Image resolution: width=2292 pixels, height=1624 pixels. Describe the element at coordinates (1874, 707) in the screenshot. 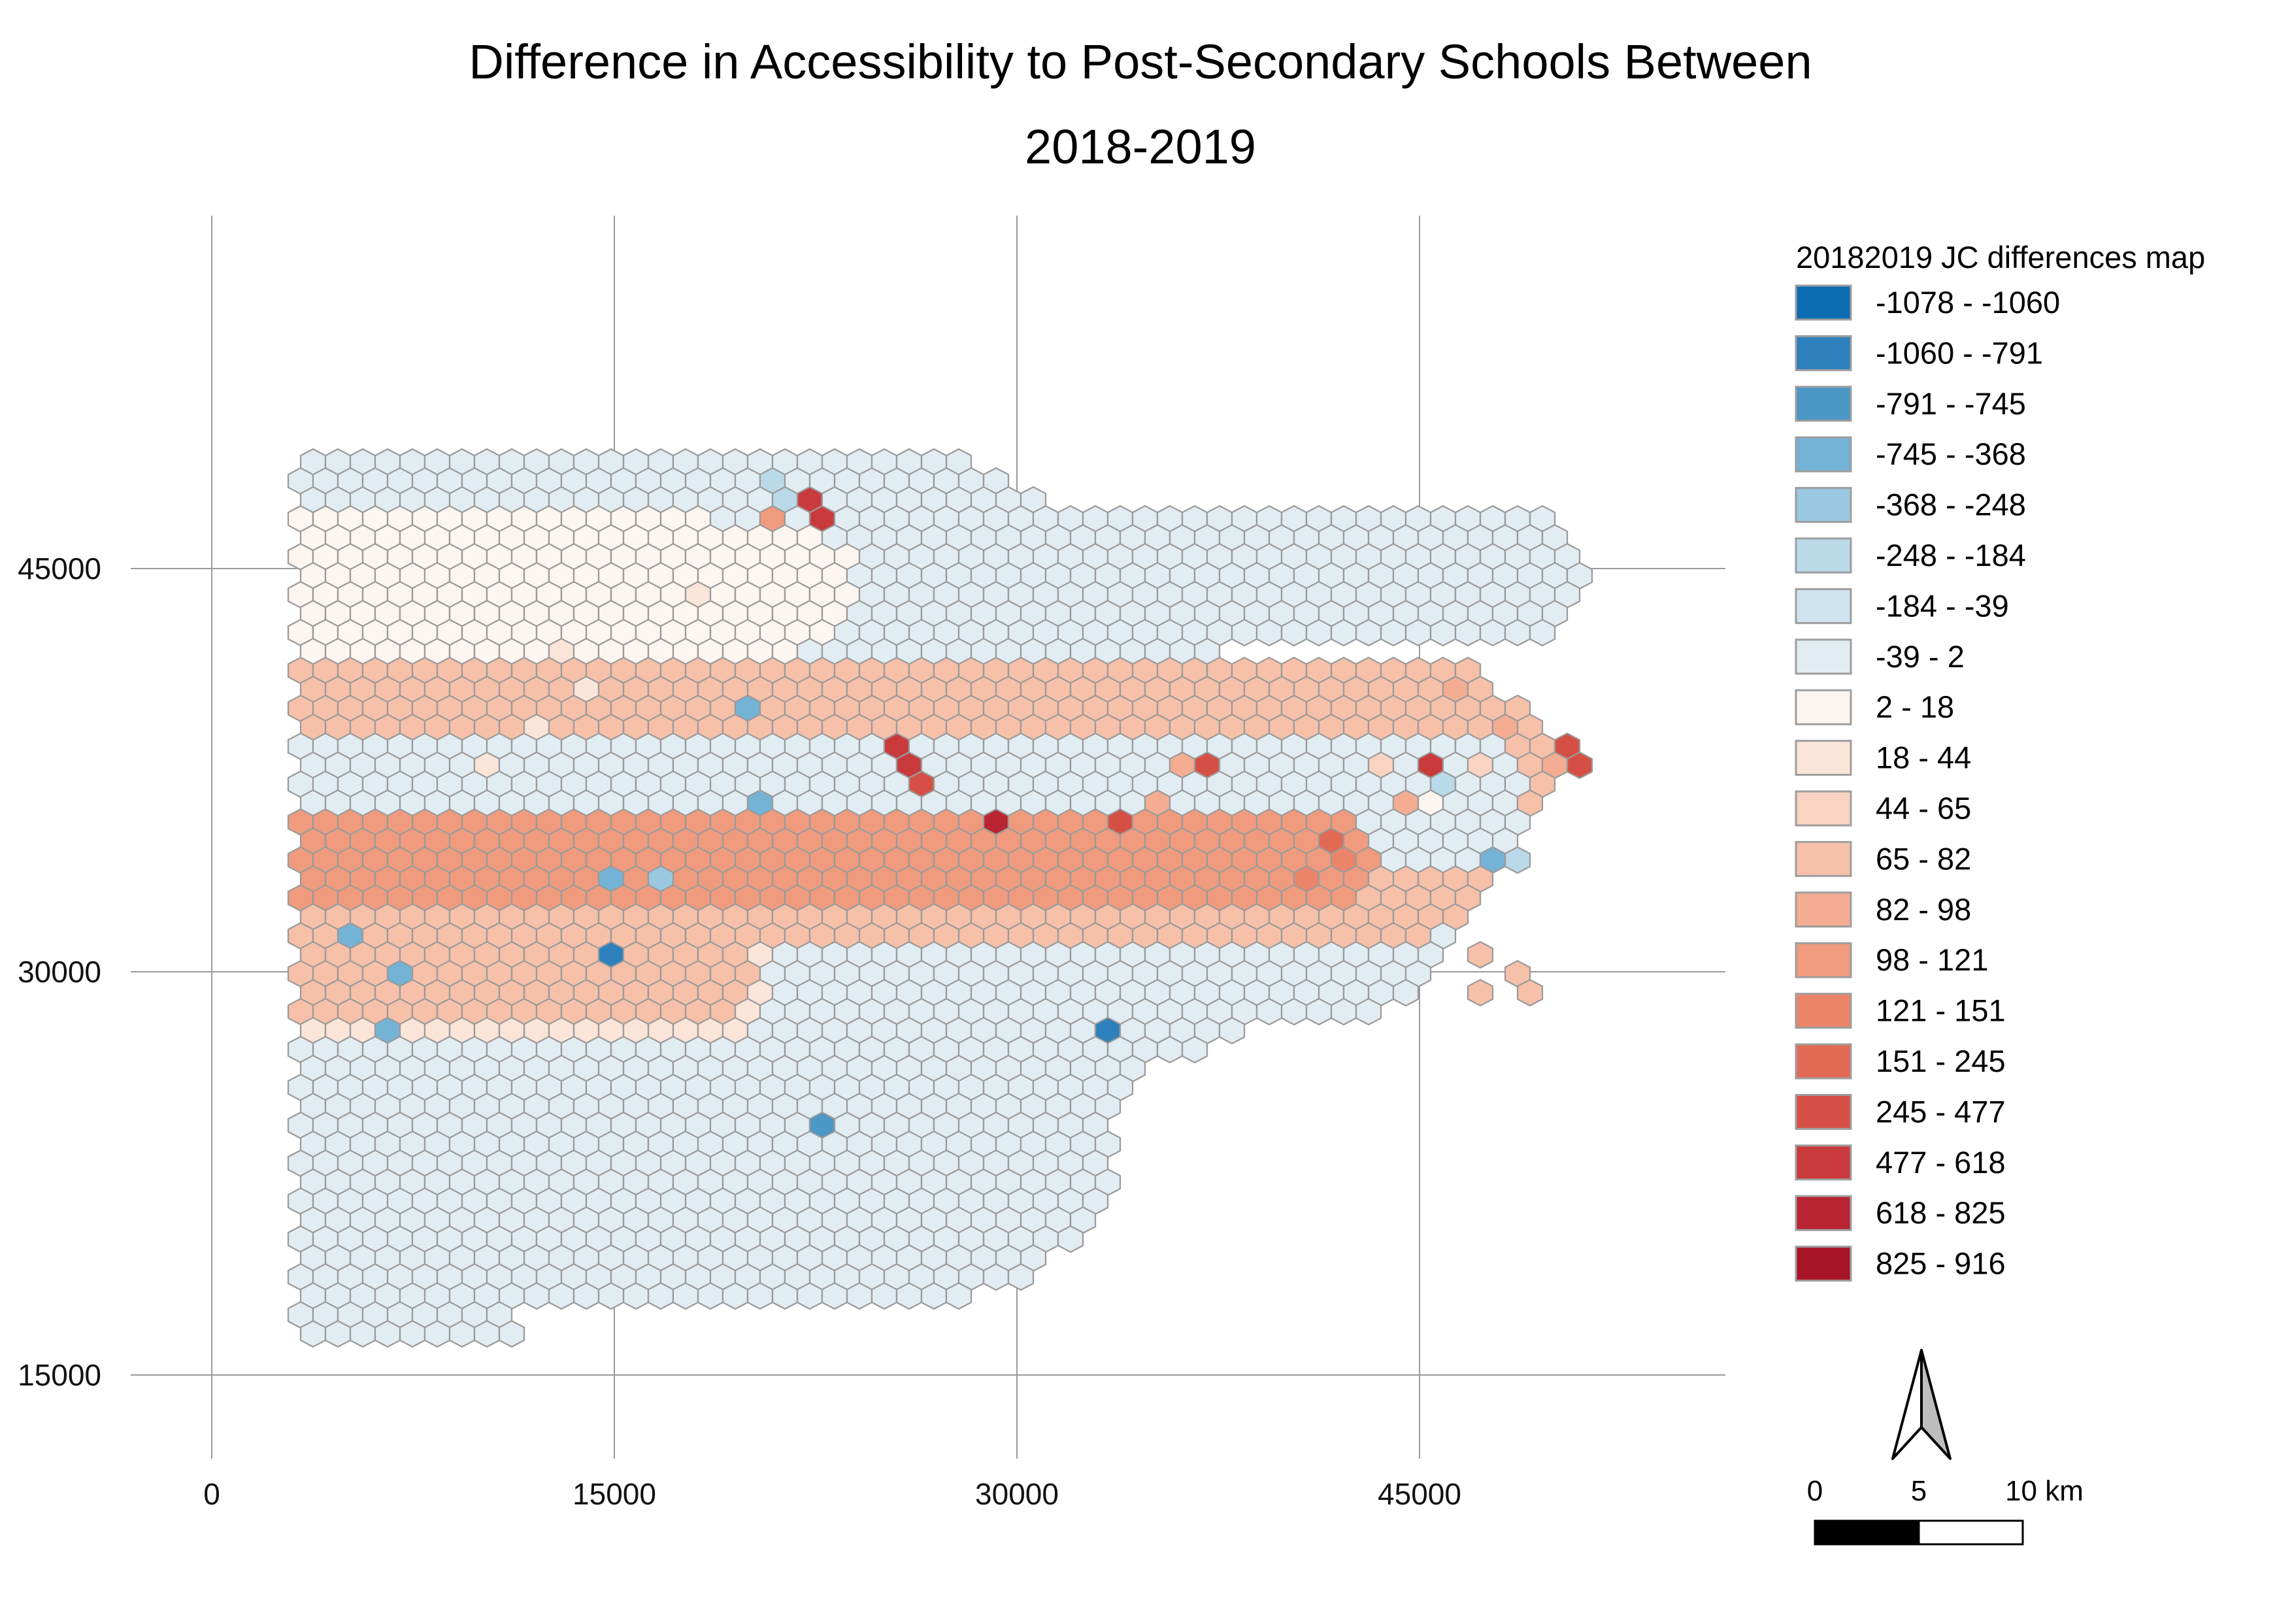

I see `legend-item: 2 - 18` at that location.